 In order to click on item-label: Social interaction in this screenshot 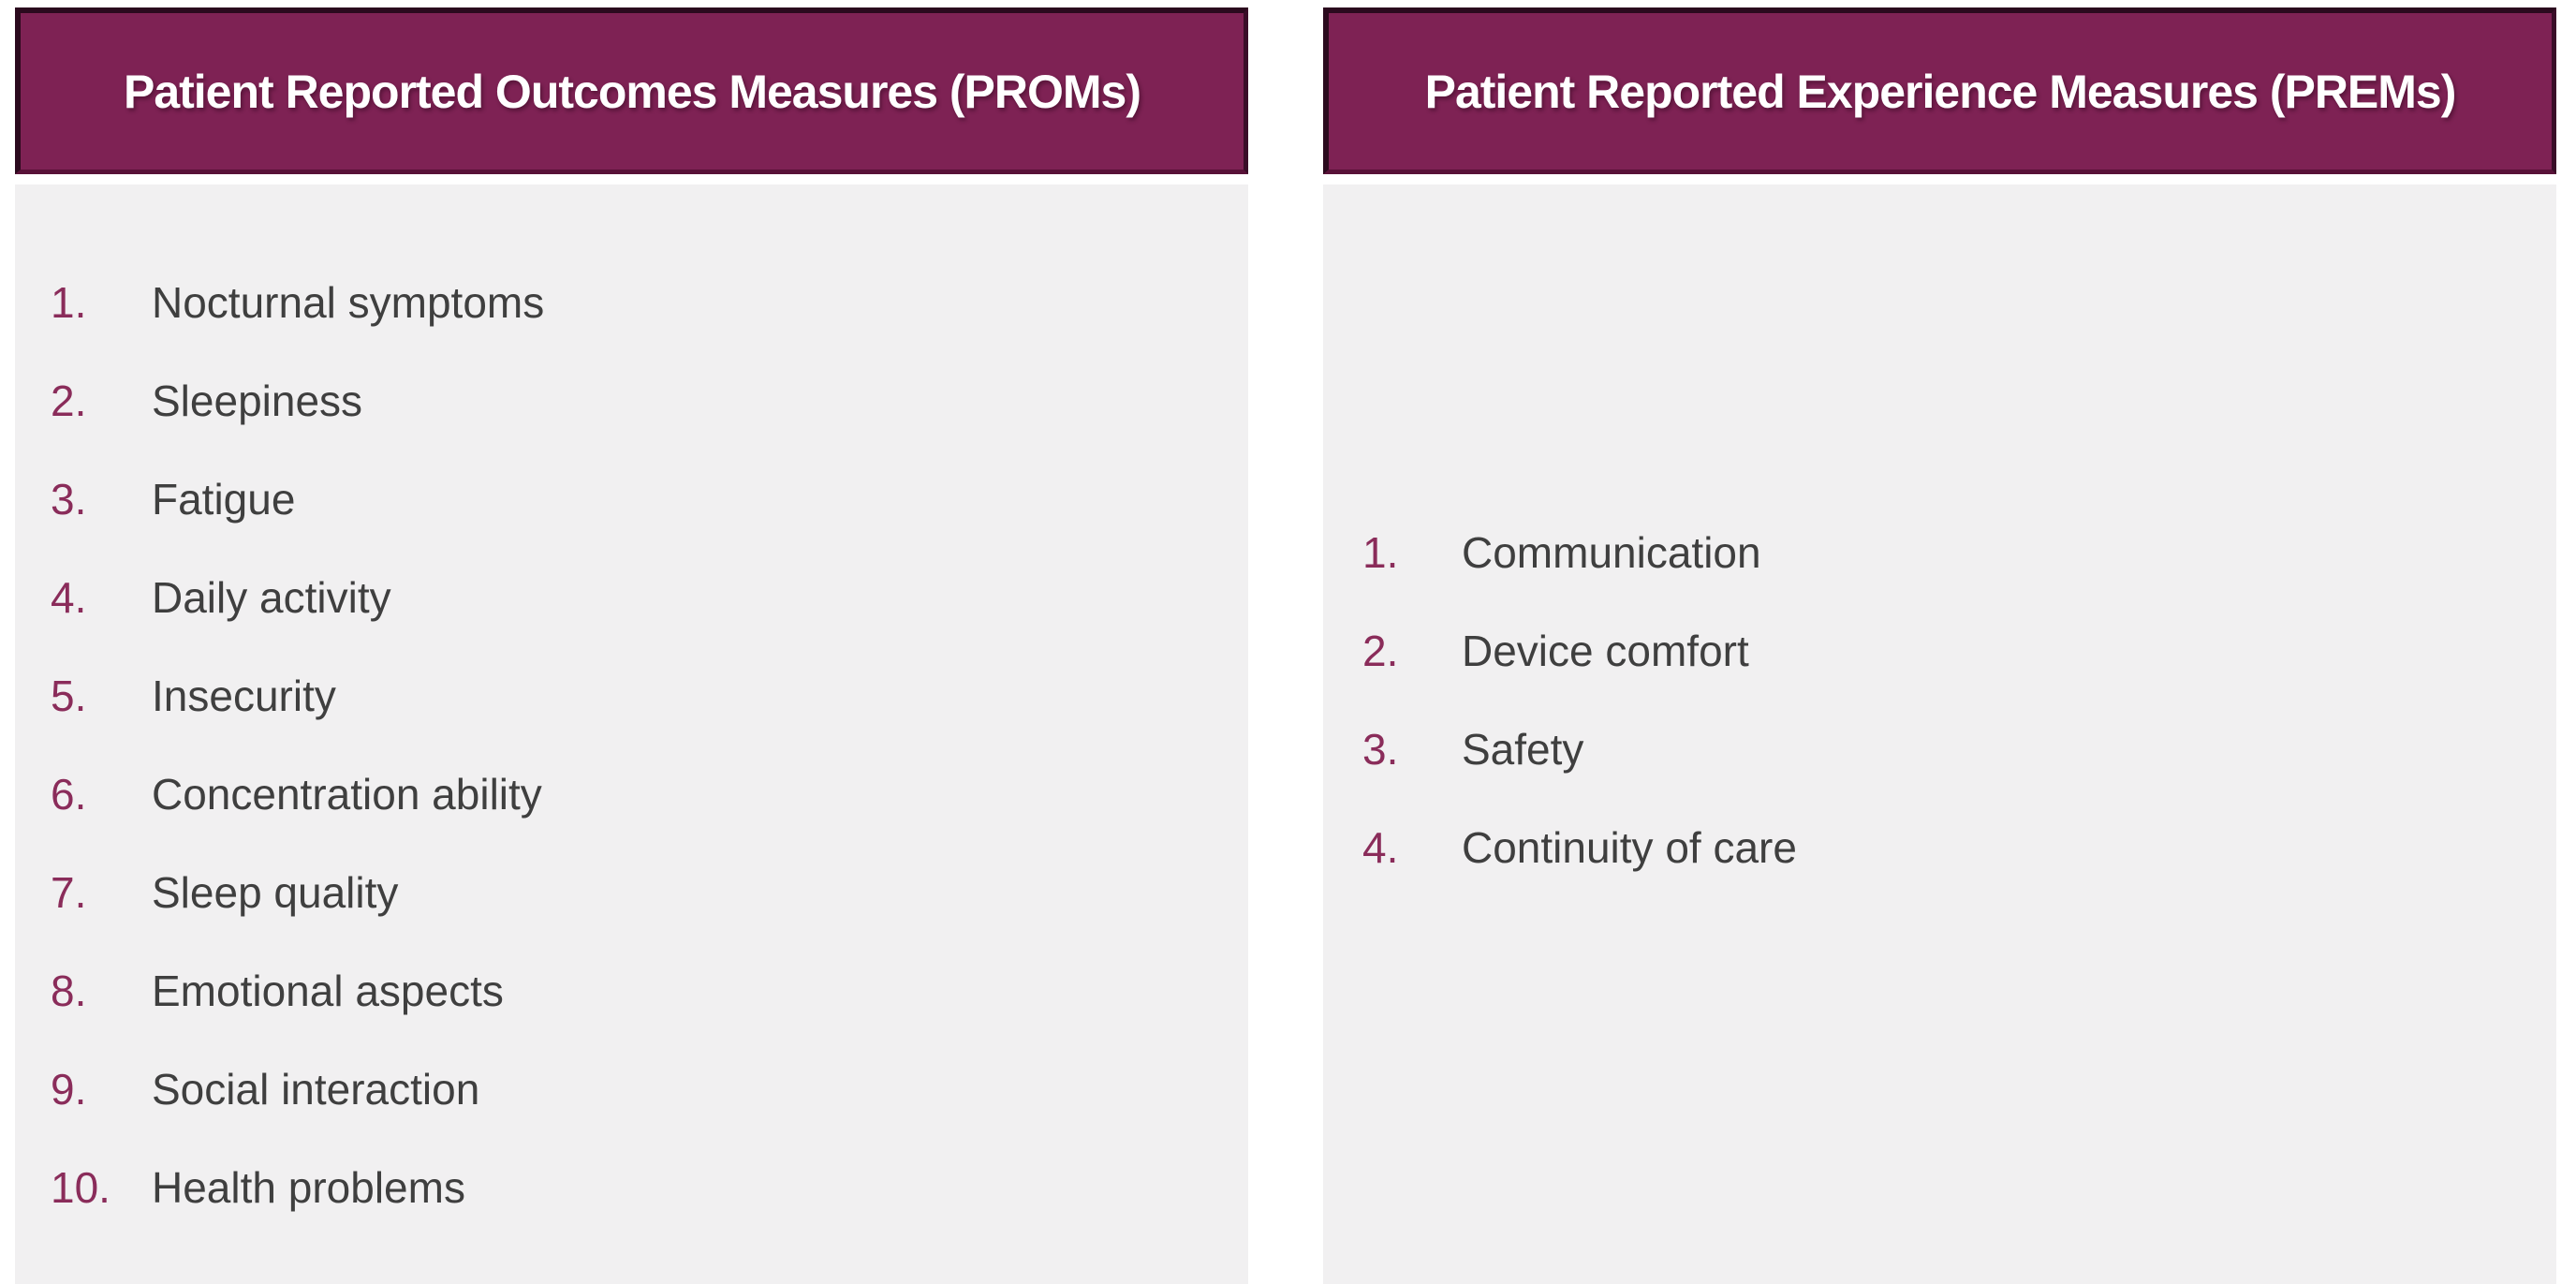, I will do `click(316, 1089)`.